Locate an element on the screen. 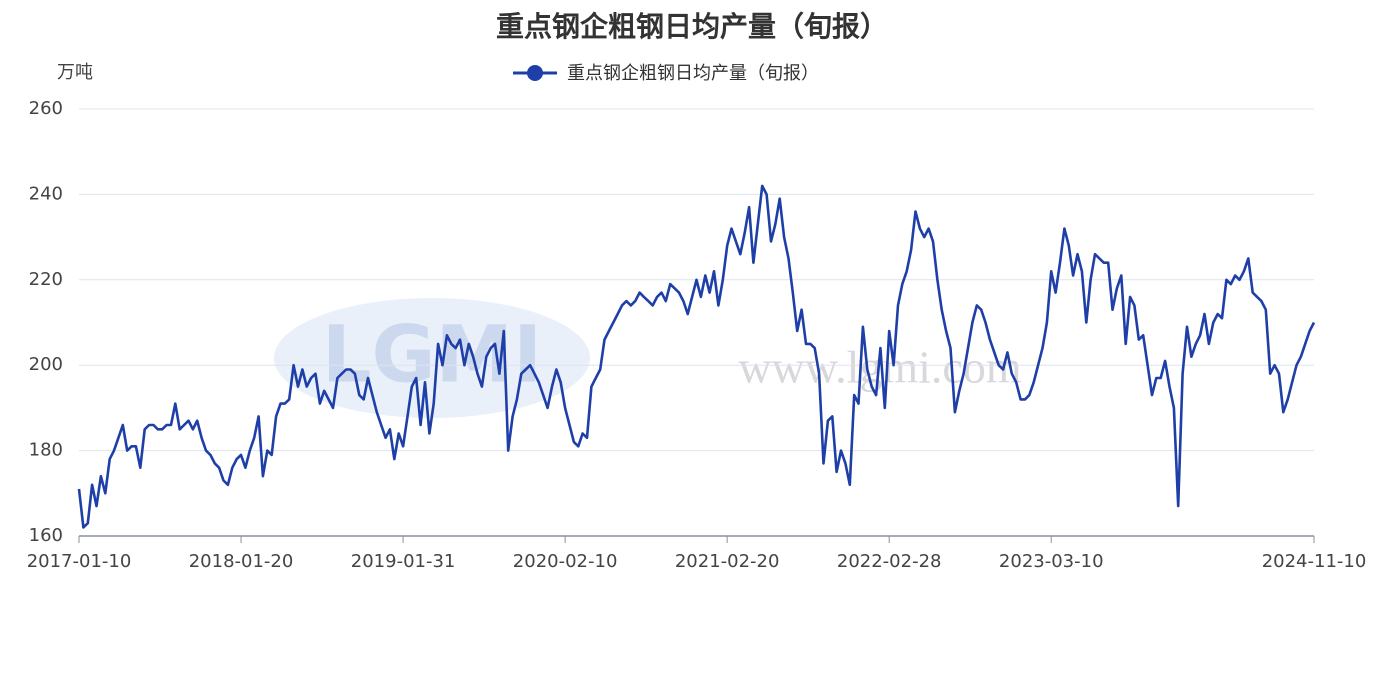  x-tick-label: 2021-02-20 is located at coordinates (727, 561).